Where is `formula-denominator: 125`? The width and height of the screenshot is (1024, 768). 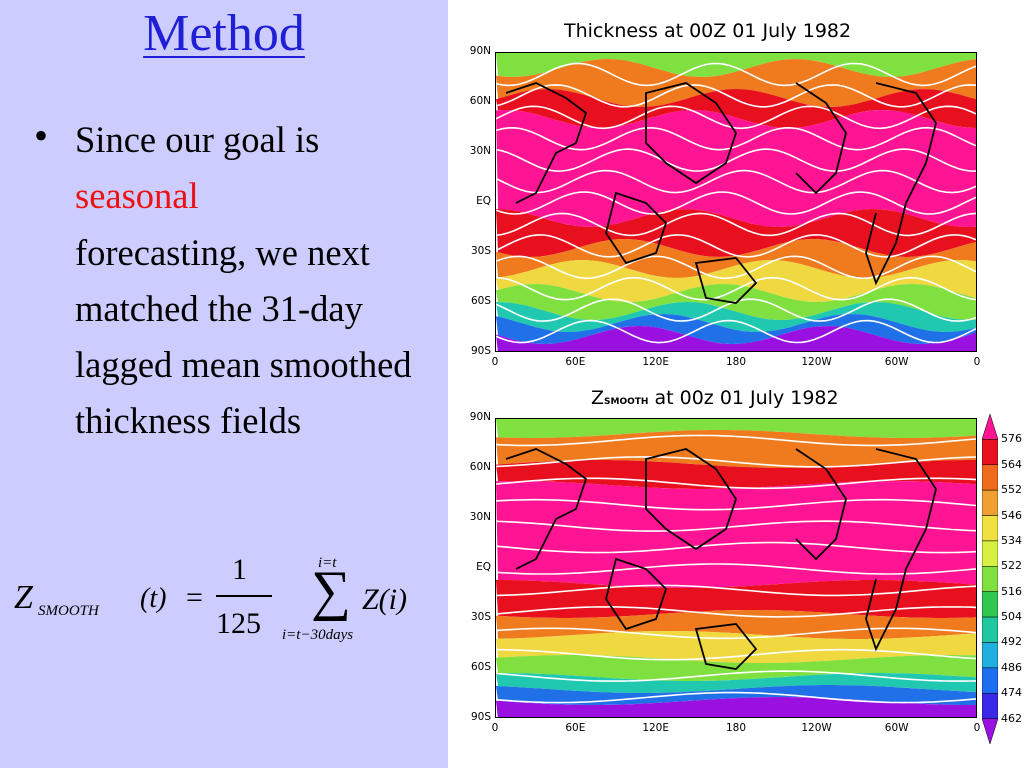
formula-denominator: 125 is located at coordinates (238, 623).